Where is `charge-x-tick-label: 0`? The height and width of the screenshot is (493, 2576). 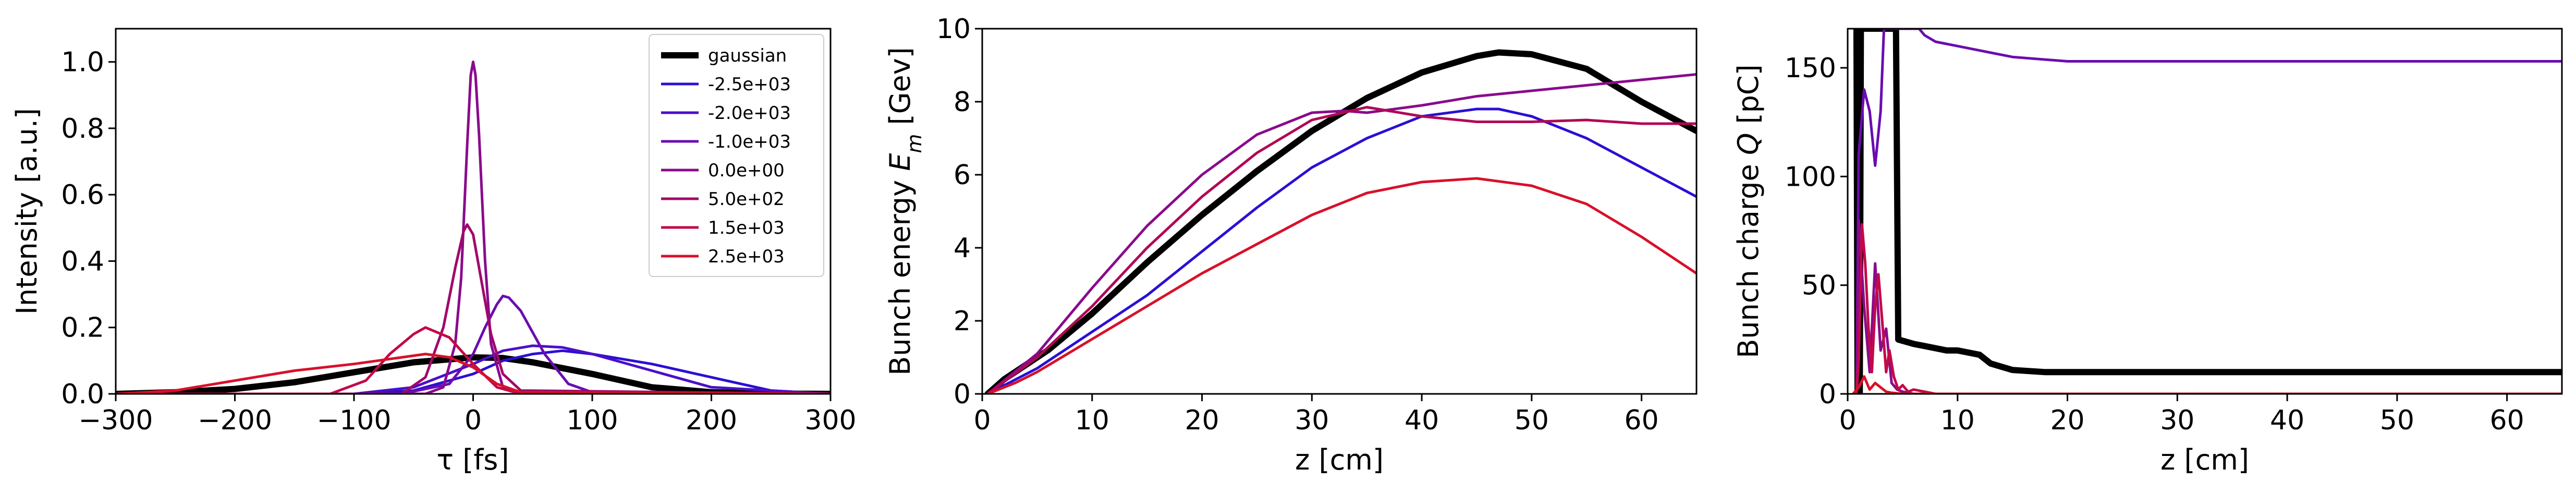 charge-x-tick-label: 0 is located at coordinates (1847, 420).